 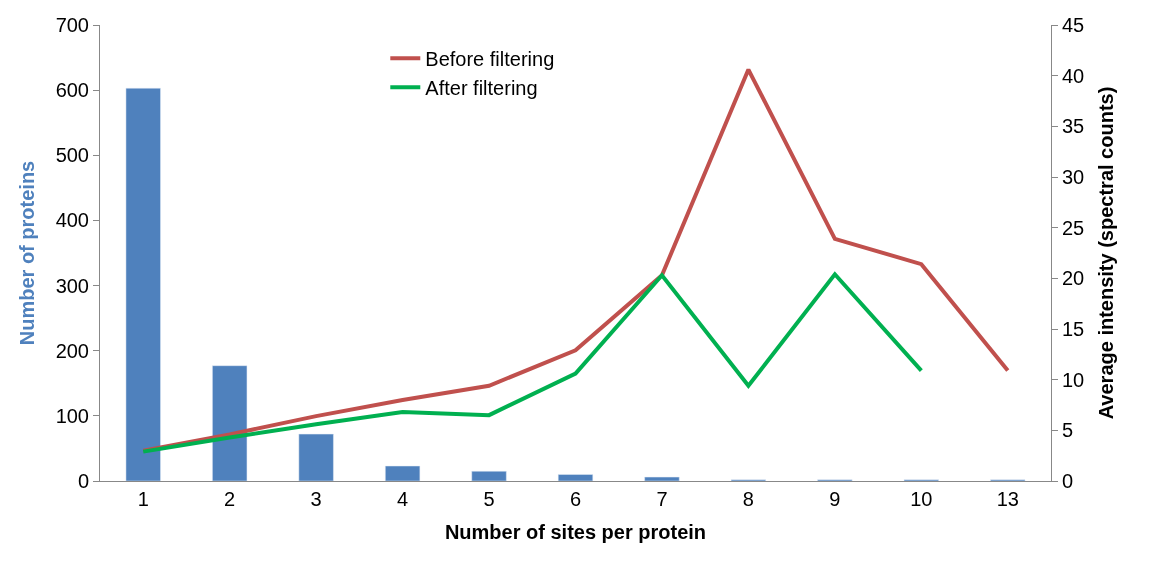 What do you see at coordinates (1073, 25) in the screenshot?
I see `y2-tick-label: 45` at bounding box center [1073, 25].